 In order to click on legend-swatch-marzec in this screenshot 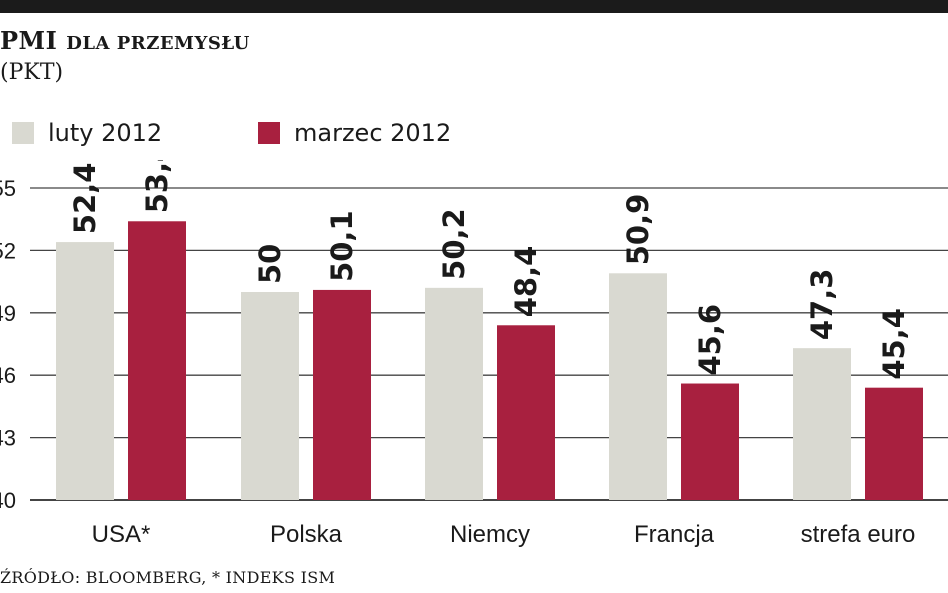, I will do `click(269, 133)`.